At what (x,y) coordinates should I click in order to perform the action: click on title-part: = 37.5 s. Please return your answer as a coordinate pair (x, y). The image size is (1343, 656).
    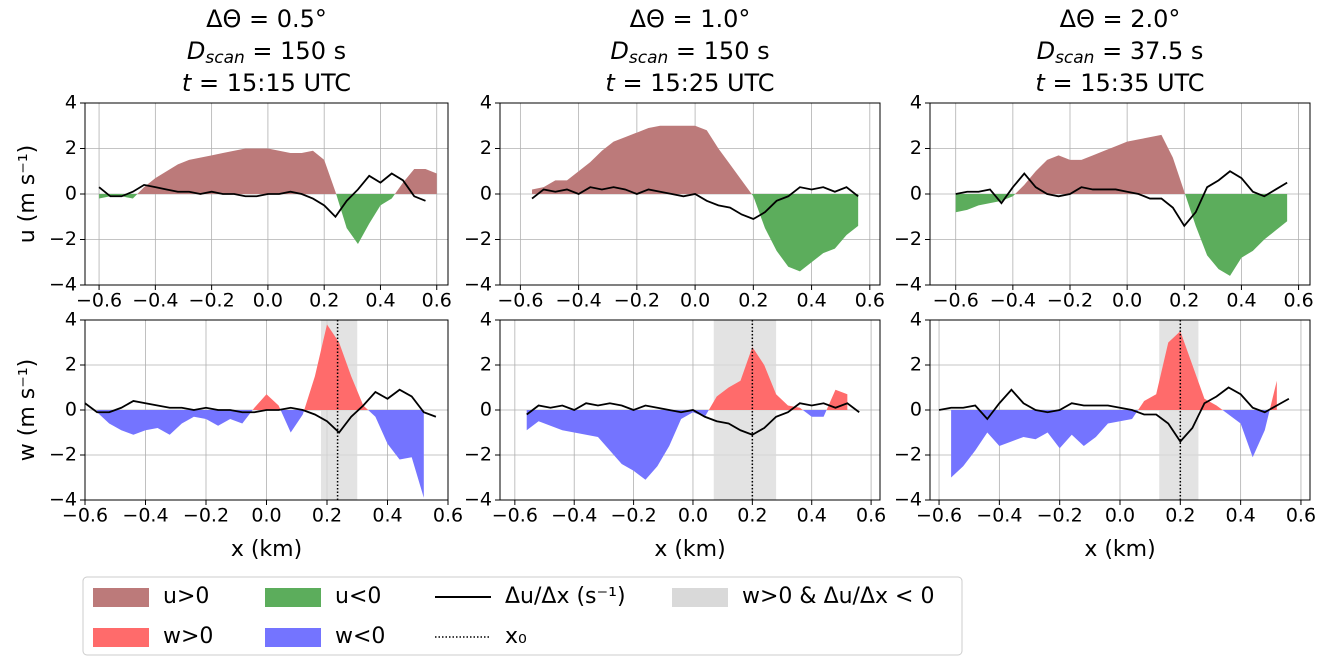
    Looking at the image, I should click on (1148, 51).